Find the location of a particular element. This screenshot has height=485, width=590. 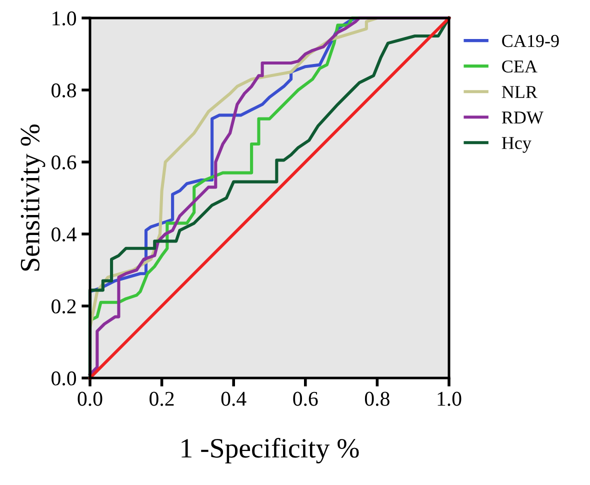

x-tick-label: 0.6 is located at coordinates (305, 399).